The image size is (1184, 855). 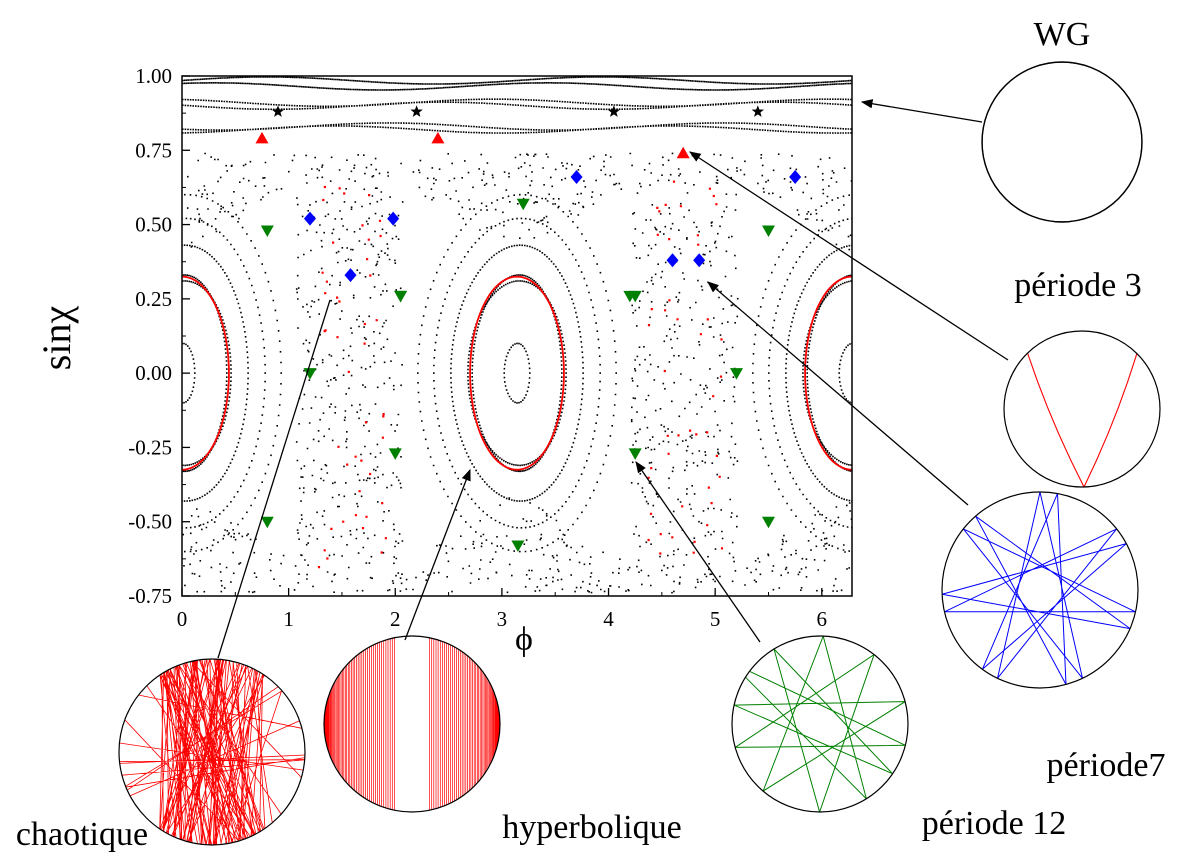 What do you see at coordinates (591, 827) in the screenshot?
I see `inset-hyperbolique-label: hyperbolique` at bounding box center [591, 827].